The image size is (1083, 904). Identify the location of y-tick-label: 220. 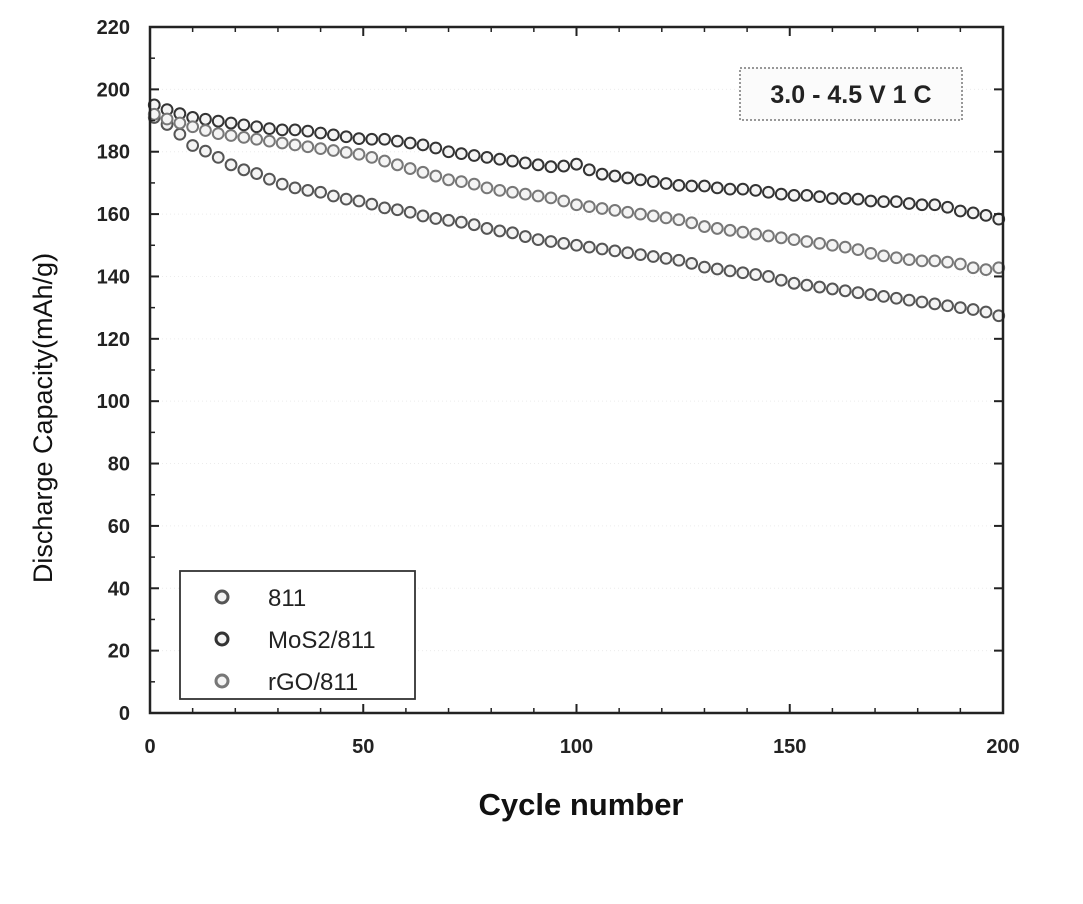
(113, 28).